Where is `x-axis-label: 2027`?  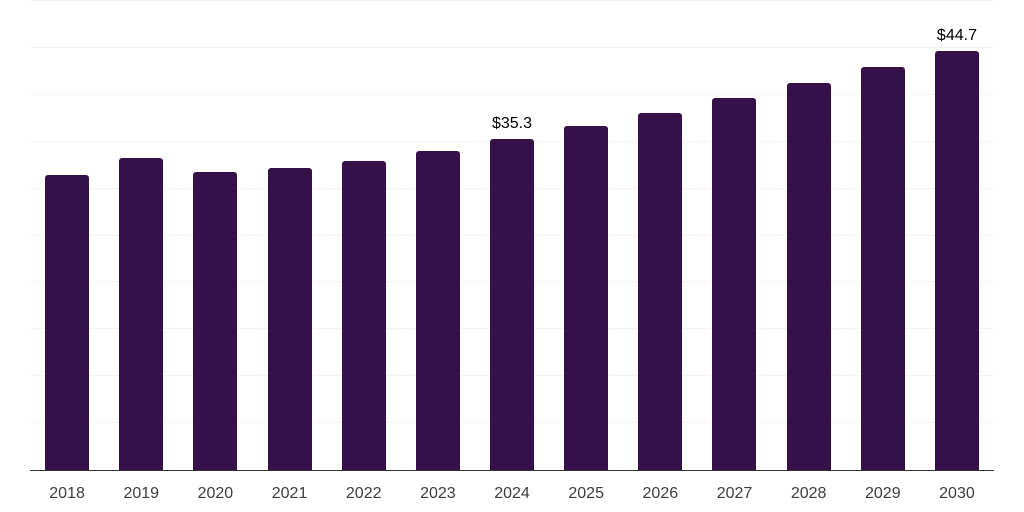
x-axis-label: 2027 is located at coordinates (734, 493).